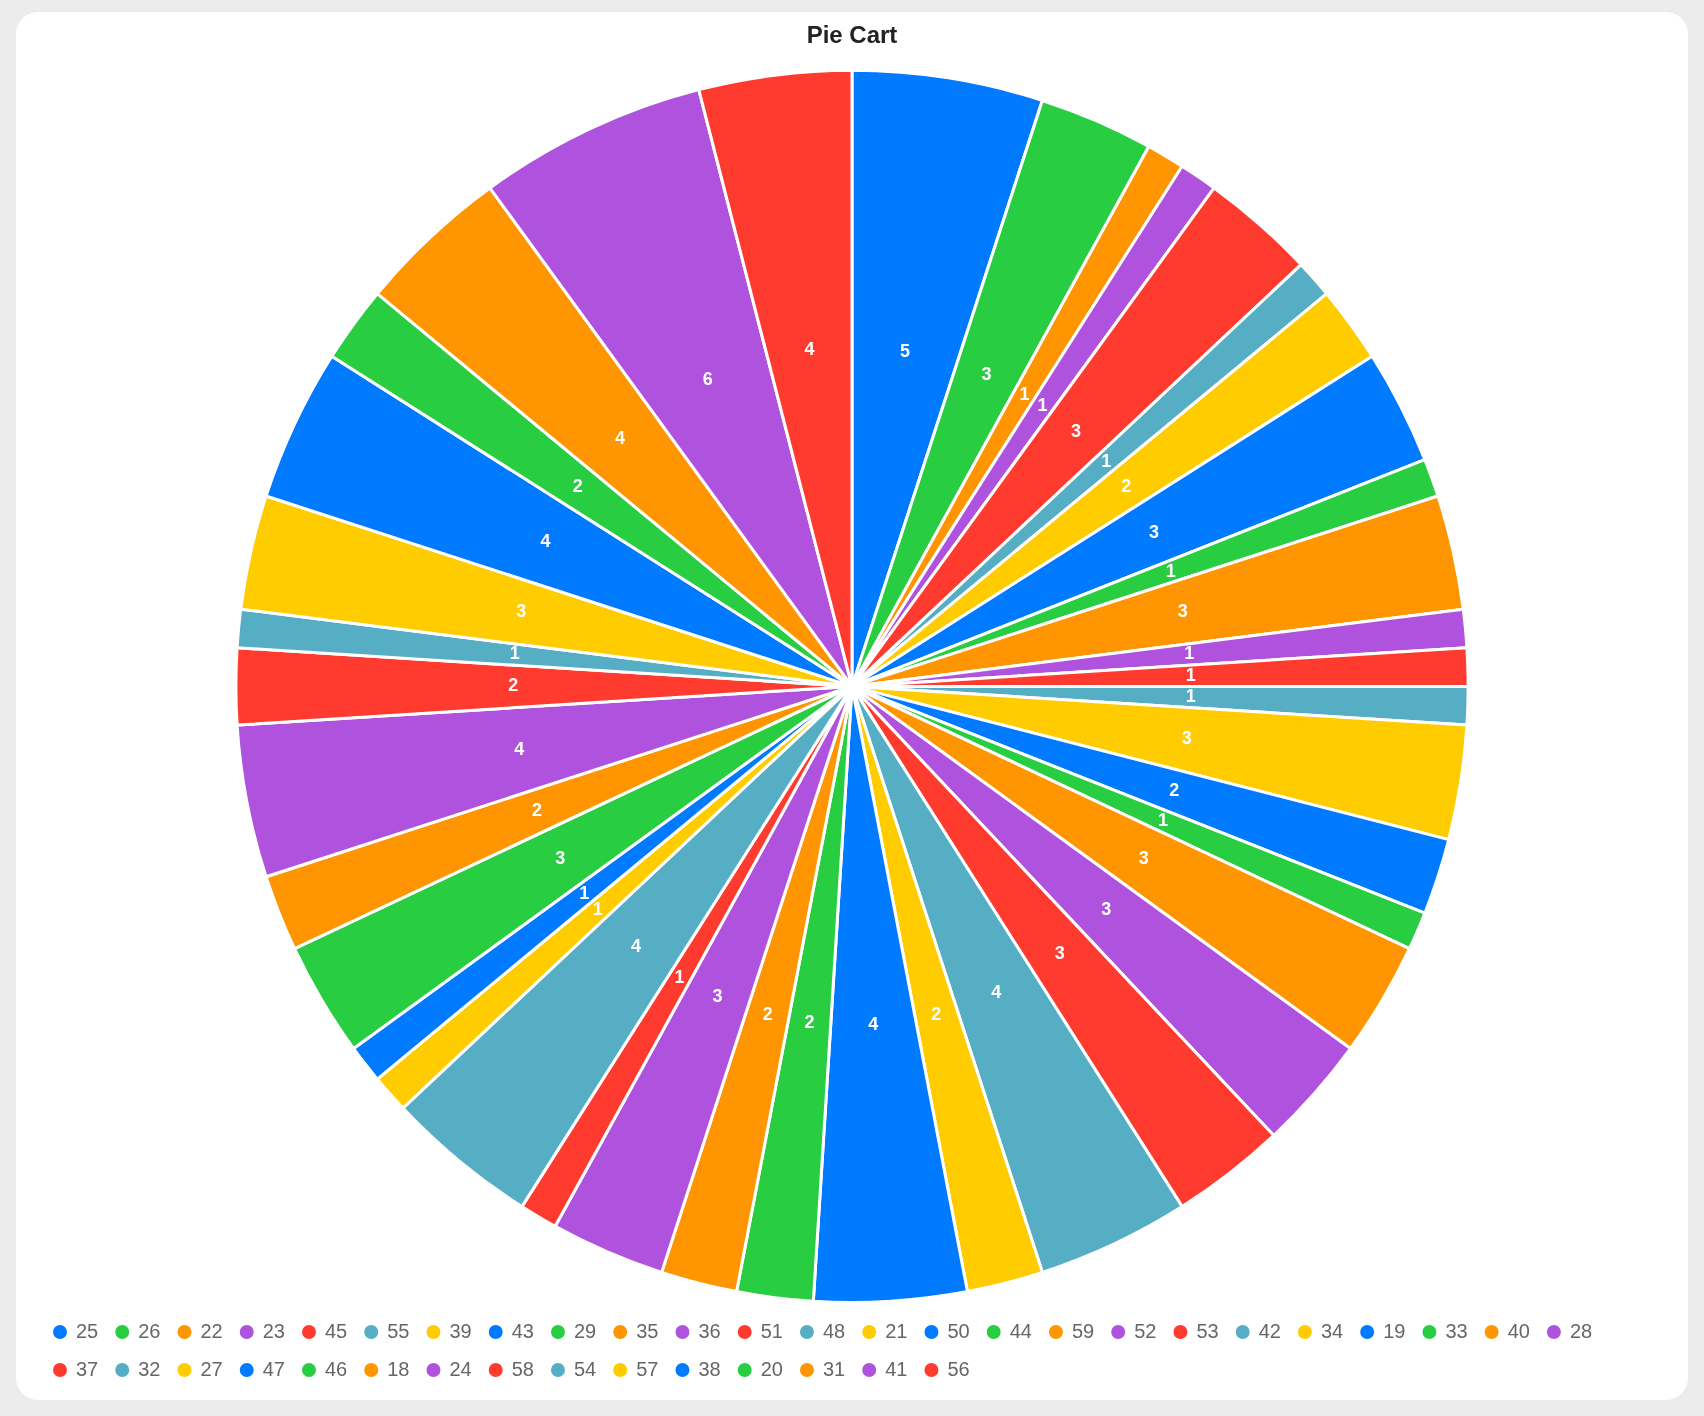 Image resolution: width=1704 pixels, height=1416 pixels. What do you see at coordinates (1581, 1330) in the screenshot?
I see `legend-label: 28` at bounding box center [1581, 1330].